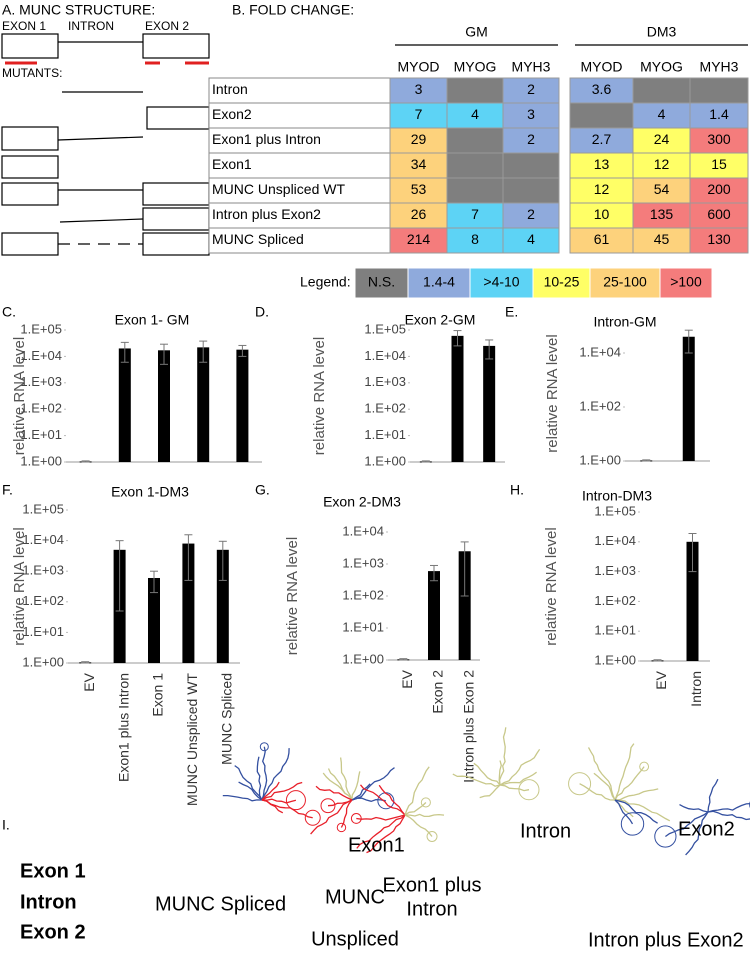  Describe the element at coordinates (150, 492) in the screenshot. I see `chart-title: Exon 1-DM3` at that location.